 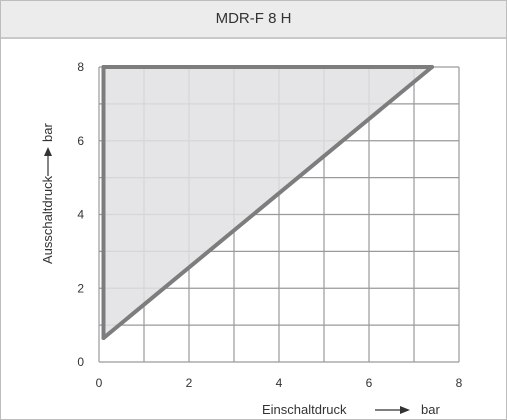 I want to click on y-axis-arrow-head, so click(x=48, y=151).